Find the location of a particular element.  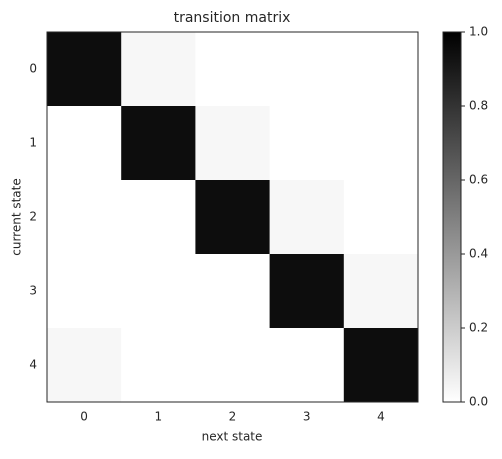

colorbar is located at coordinates (452, 217).